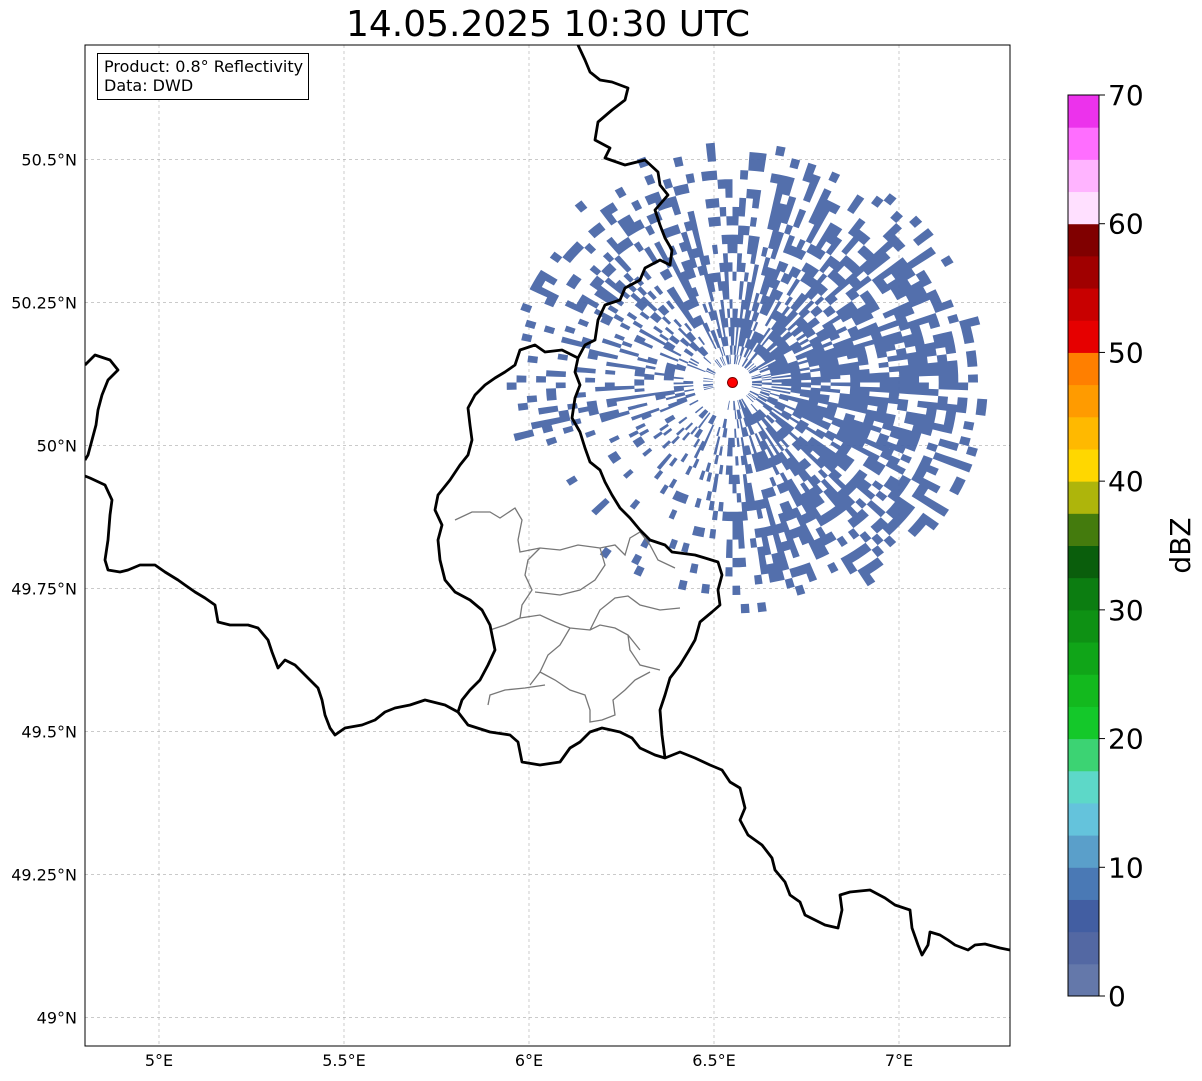 The width and height of the screenshot is (1202, 1081). Describe the element at coordinates (1126, 739) in the screenshot. I see `colorbar-tick-label: 20` at that location.